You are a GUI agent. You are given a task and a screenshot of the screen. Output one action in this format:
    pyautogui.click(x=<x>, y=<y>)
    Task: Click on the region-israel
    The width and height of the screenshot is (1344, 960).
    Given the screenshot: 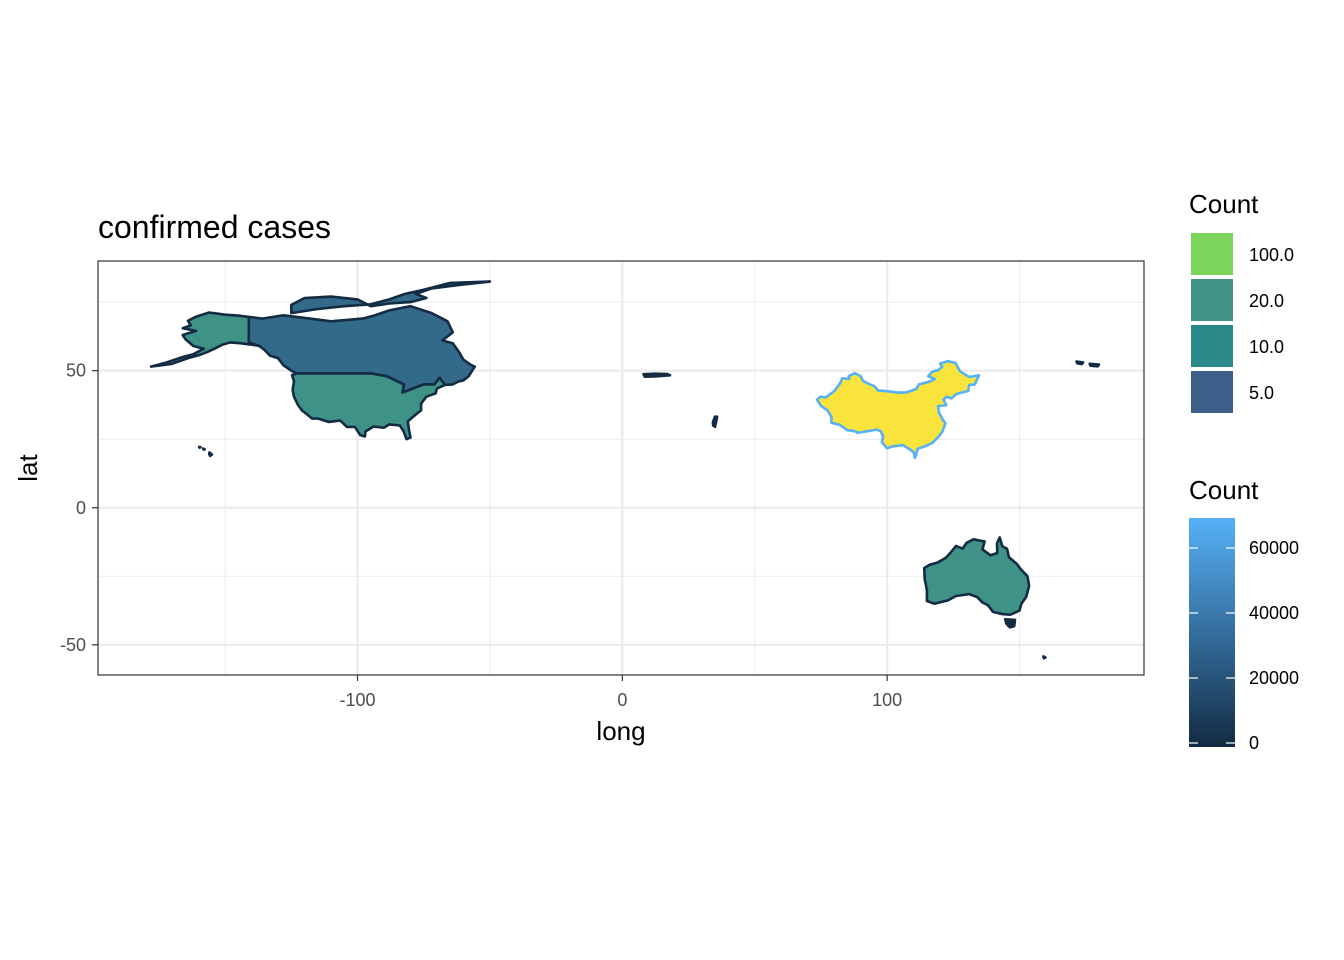 What is the action you would take?
    pyautogui.click(x=715, y=422)
    